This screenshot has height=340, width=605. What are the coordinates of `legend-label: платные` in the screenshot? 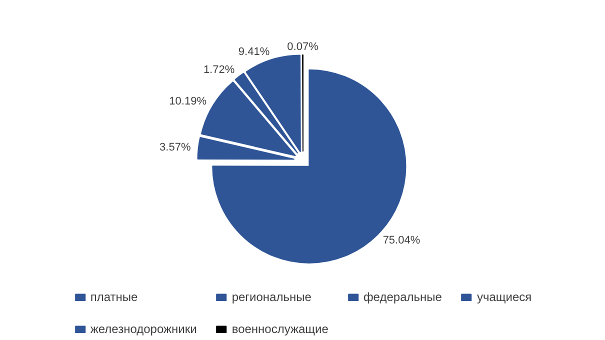 It's located at (114, 297).